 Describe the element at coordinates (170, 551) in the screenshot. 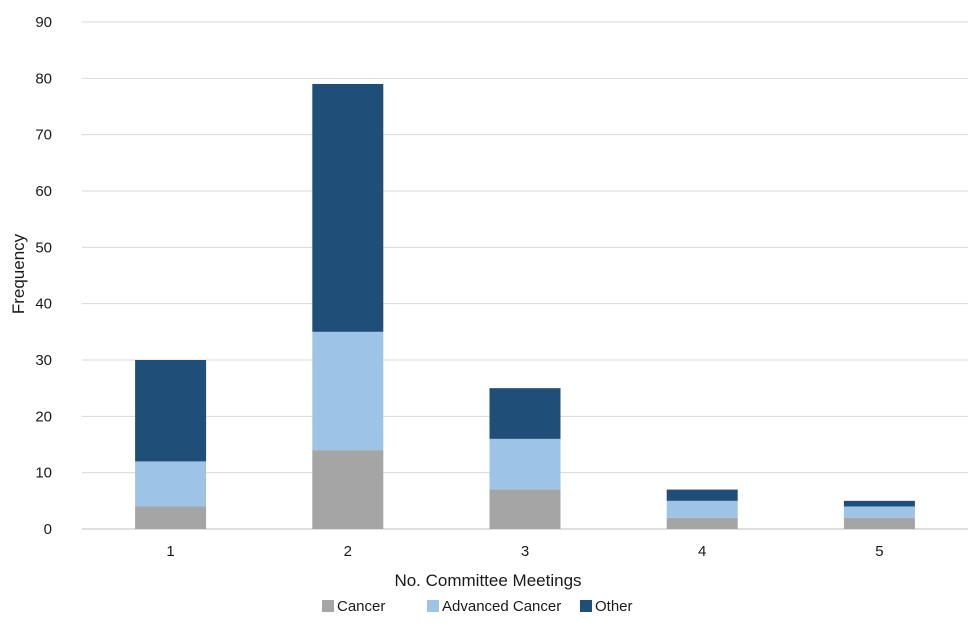

I see `x-tick-label: 1` at that location.